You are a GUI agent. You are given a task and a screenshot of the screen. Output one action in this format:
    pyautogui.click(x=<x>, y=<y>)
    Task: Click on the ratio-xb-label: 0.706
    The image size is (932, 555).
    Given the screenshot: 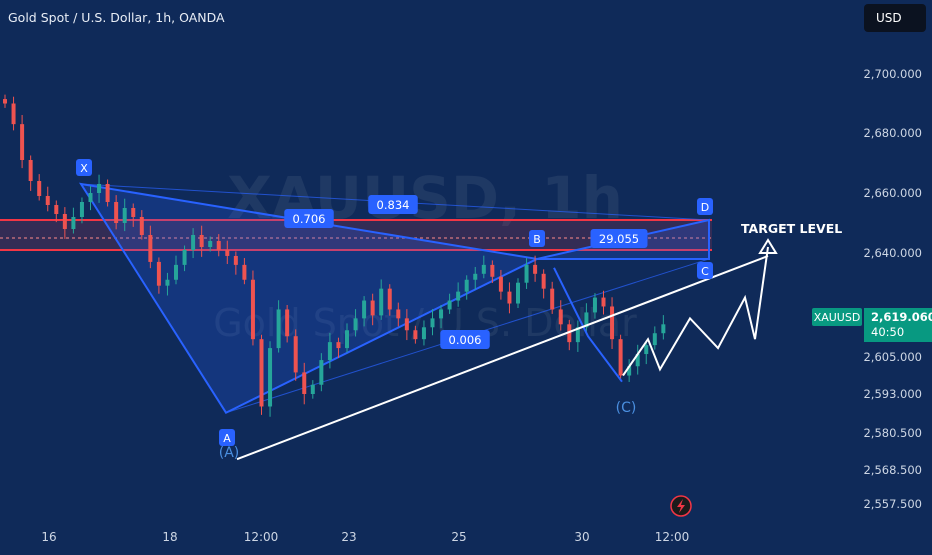 What is the action you would take?
    pyautogui.click(x=309, y=219)
    